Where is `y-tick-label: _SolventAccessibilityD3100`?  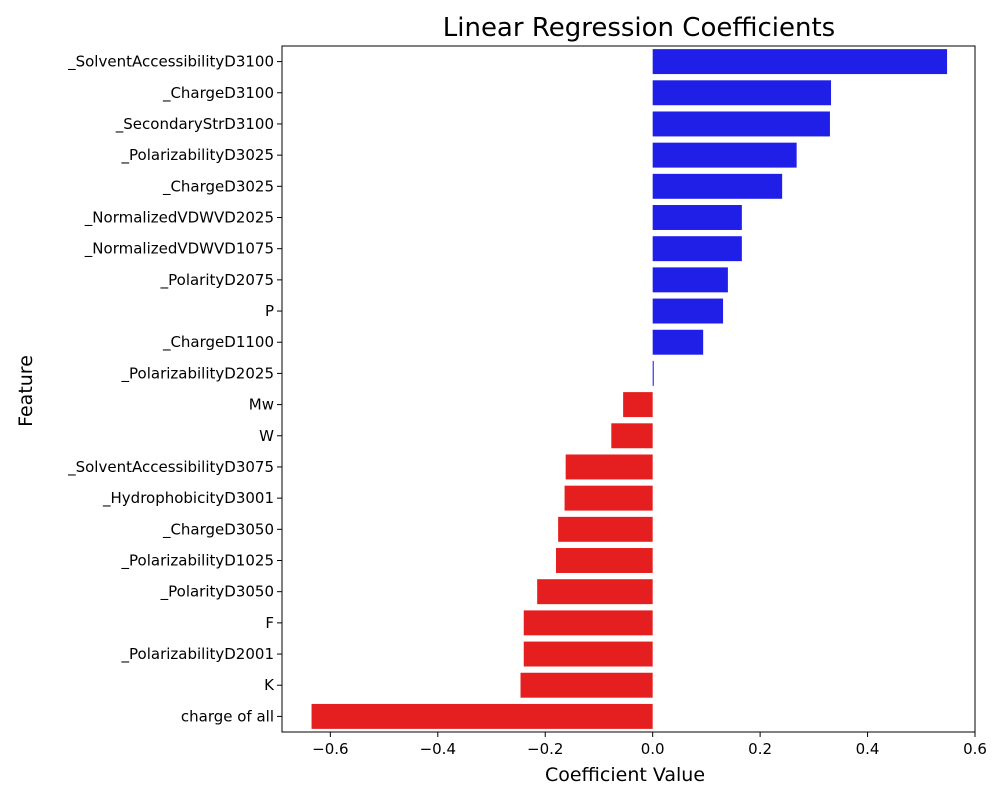 y-tick-label: _SolventAccessibilityD3100 is located at coordinates (170, 62).